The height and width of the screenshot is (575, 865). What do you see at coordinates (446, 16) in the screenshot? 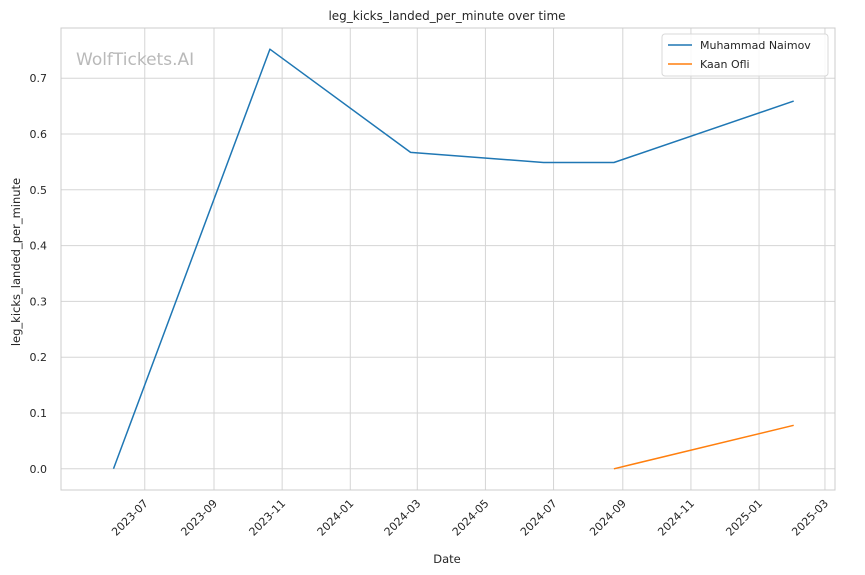
I see `chart-title: leg_kicks_landed_per_minute over time` at bounding box center [446, 16].